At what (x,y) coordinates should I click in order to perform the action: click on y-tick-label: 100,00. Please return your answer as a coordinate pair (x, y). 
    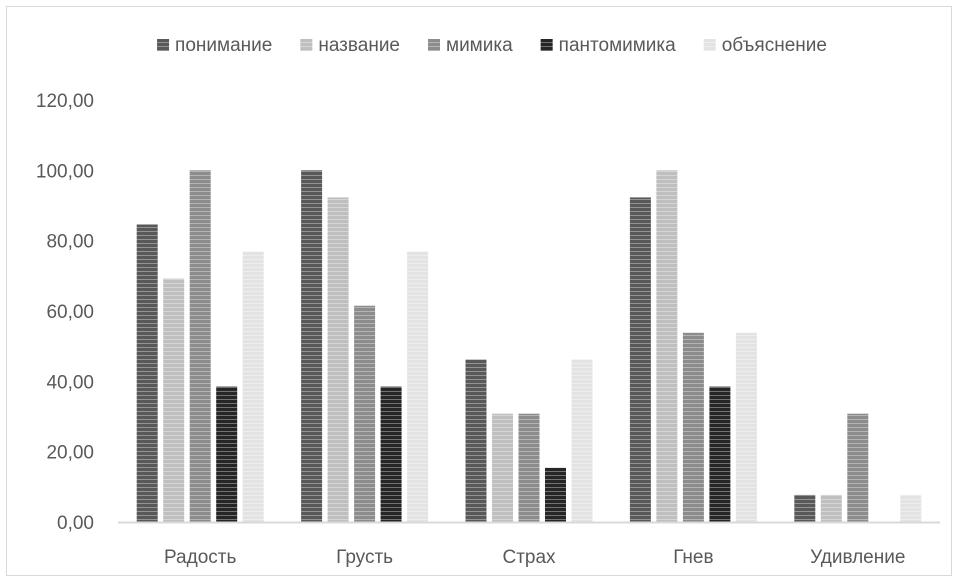
    Looking at the image, I should click on (65, 171).